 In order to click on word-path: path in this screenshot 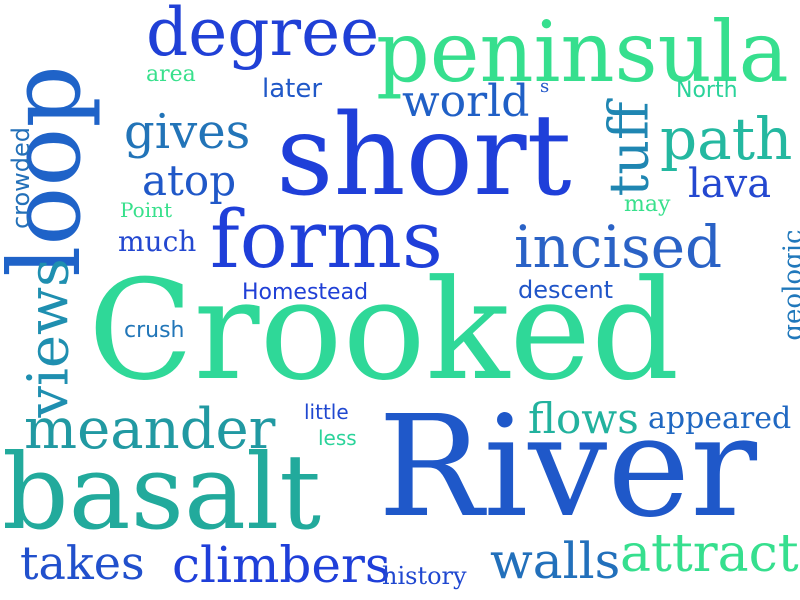, I will do `click(726, 139)`.